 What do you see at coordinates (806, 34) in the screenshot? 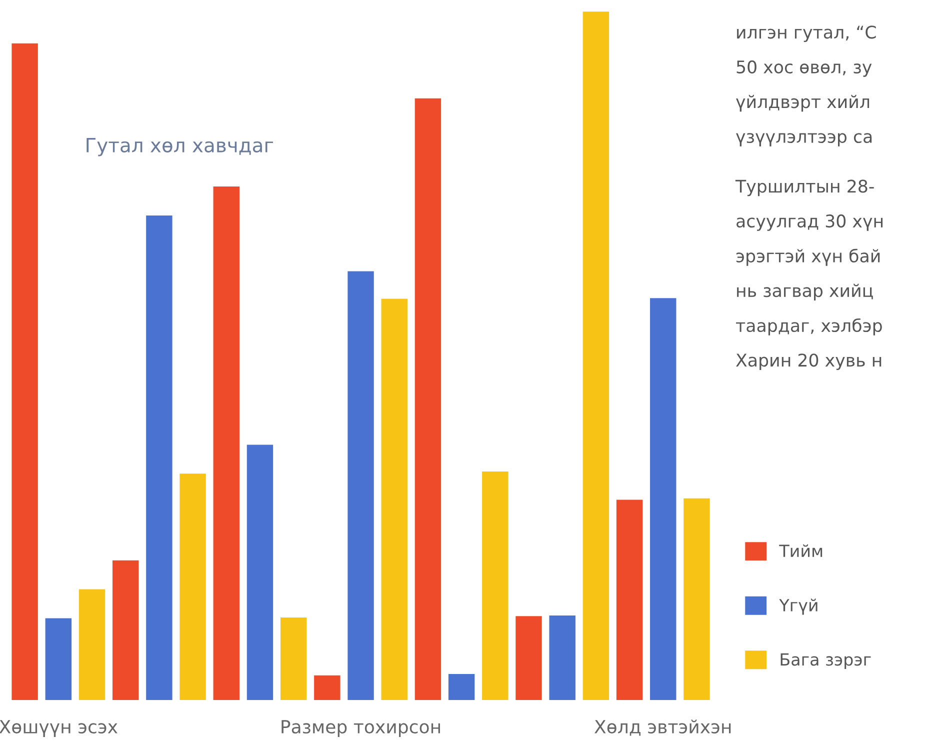
I see `text: илгэн гутал, “С` at bounding box center [806, 34].